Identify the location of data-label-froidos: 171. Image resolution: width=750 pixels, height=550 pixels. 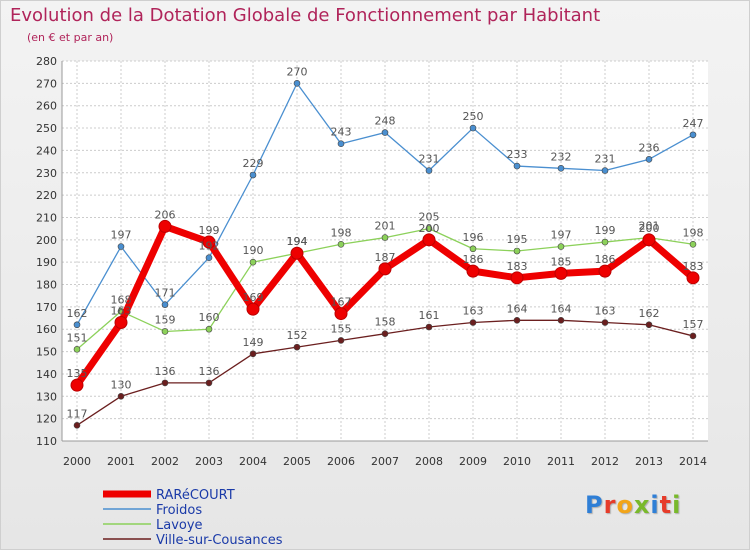
(165, 293).